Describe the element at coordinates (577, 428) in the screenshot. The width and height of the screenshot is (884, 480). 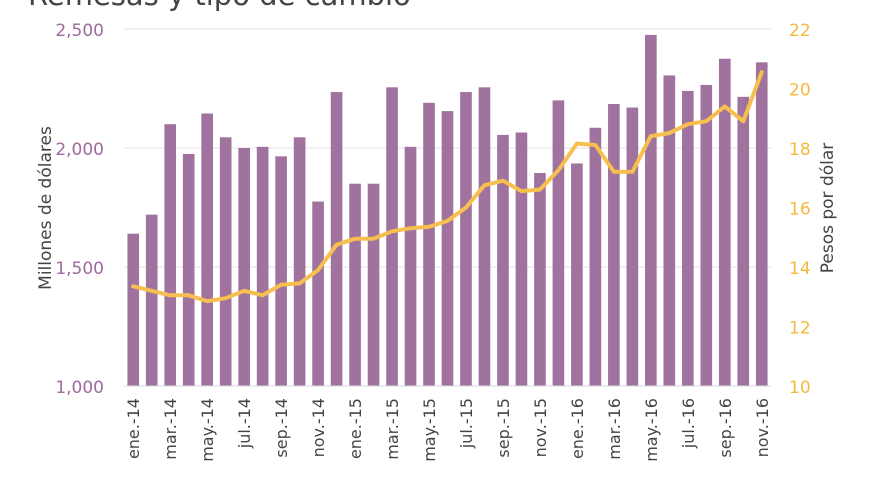
I see `x-tick-label: ene.-16` at that location.